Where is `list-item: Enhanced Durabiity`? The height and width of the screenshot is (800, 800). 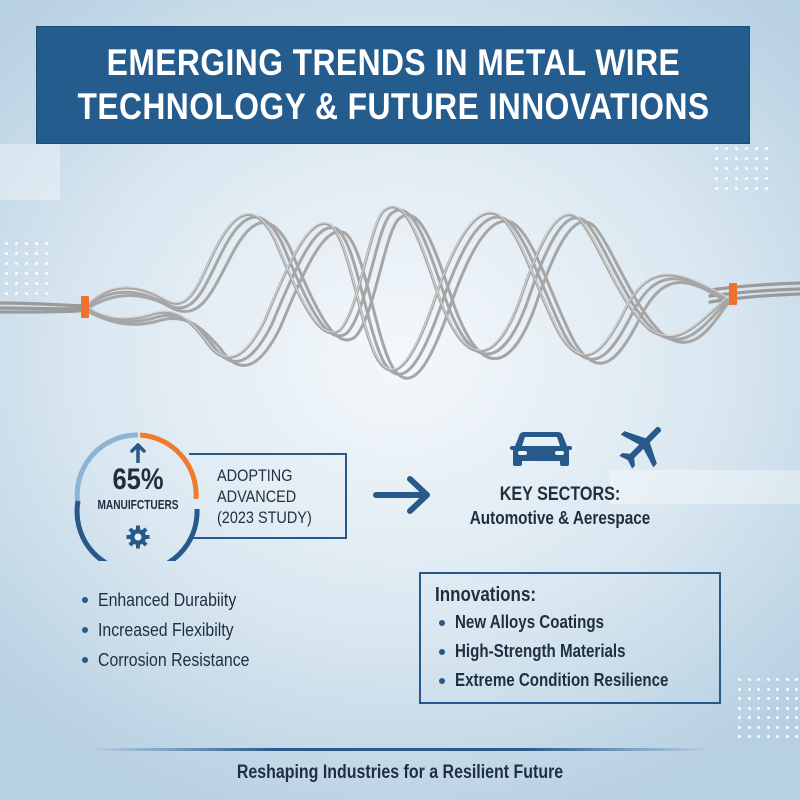
list-item: Enhanced Durabiity is located at coordinates (176, 600).